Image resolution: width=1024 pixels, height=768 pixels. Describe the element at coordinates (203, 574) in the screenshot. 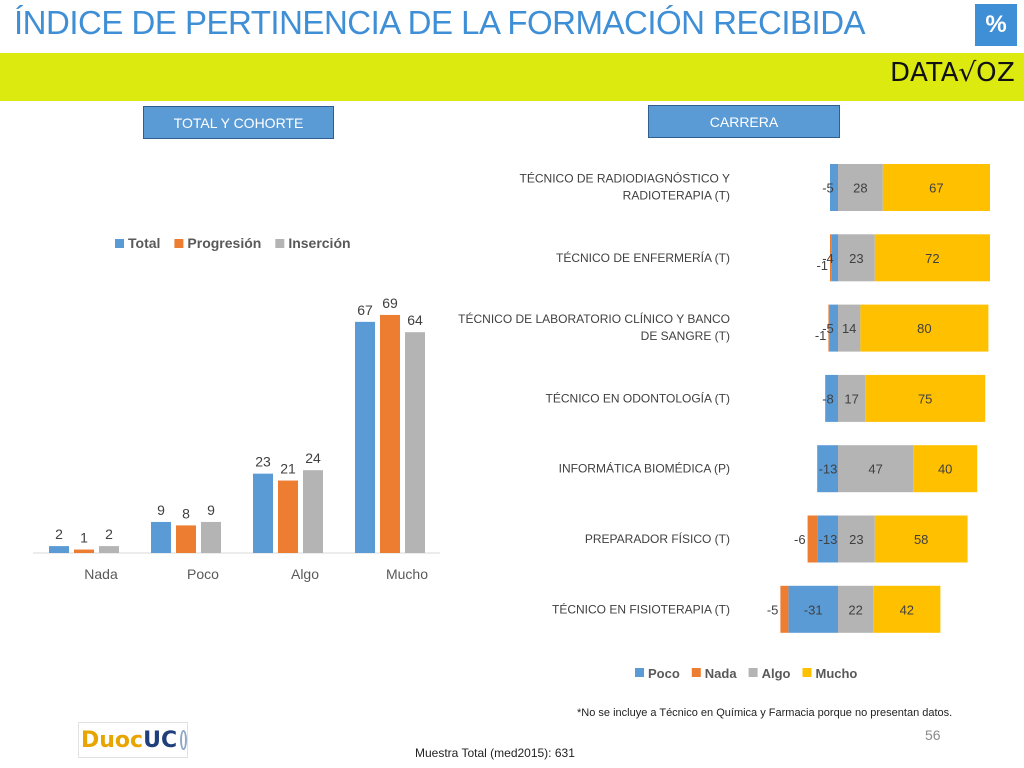

I see `x-tick-label: Poco` at that location.